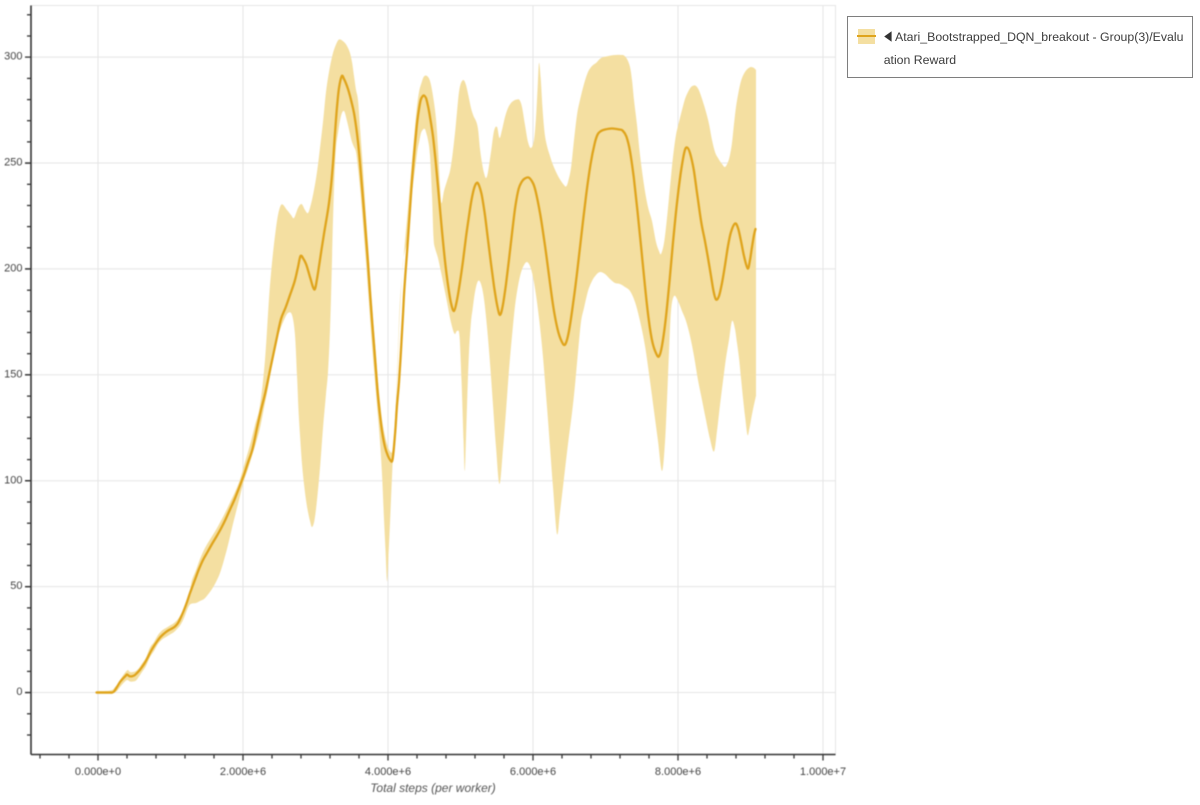 The width and height of the screenshot is (1200, 805). I want to click on svg-text: 8.000e+6, so click(678, 772).